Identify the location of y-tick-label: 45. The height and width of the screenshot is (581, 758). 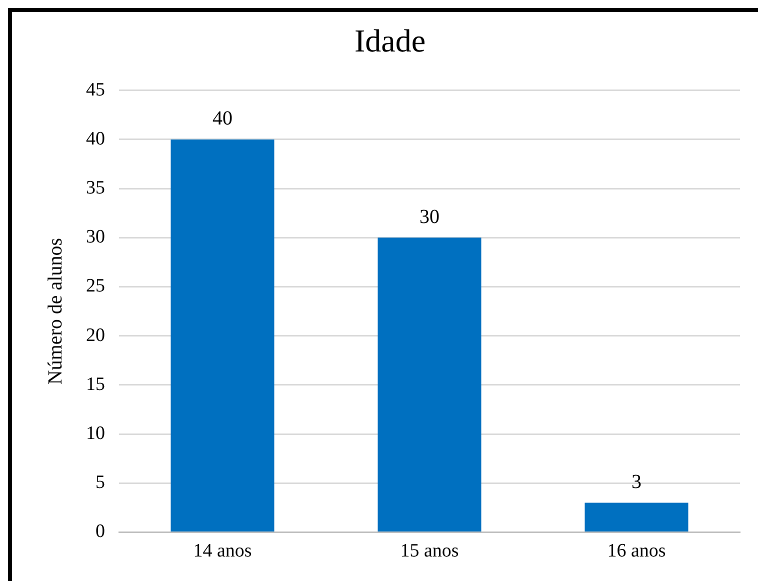
(95, 89).